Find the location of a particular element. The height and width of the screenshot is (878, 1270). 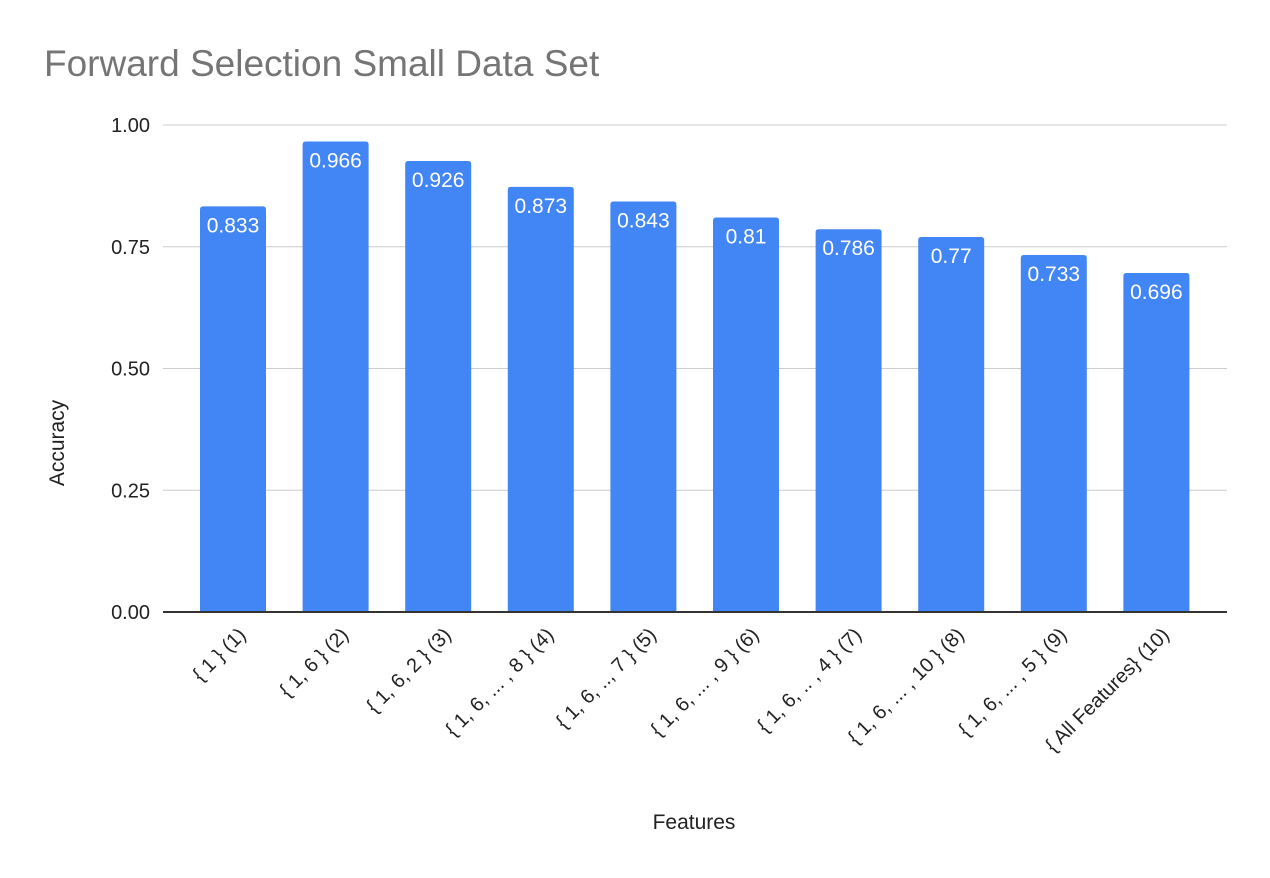

x-tick-label: { 1, 6, 2 } (3) is located at coordinates (408, 670).